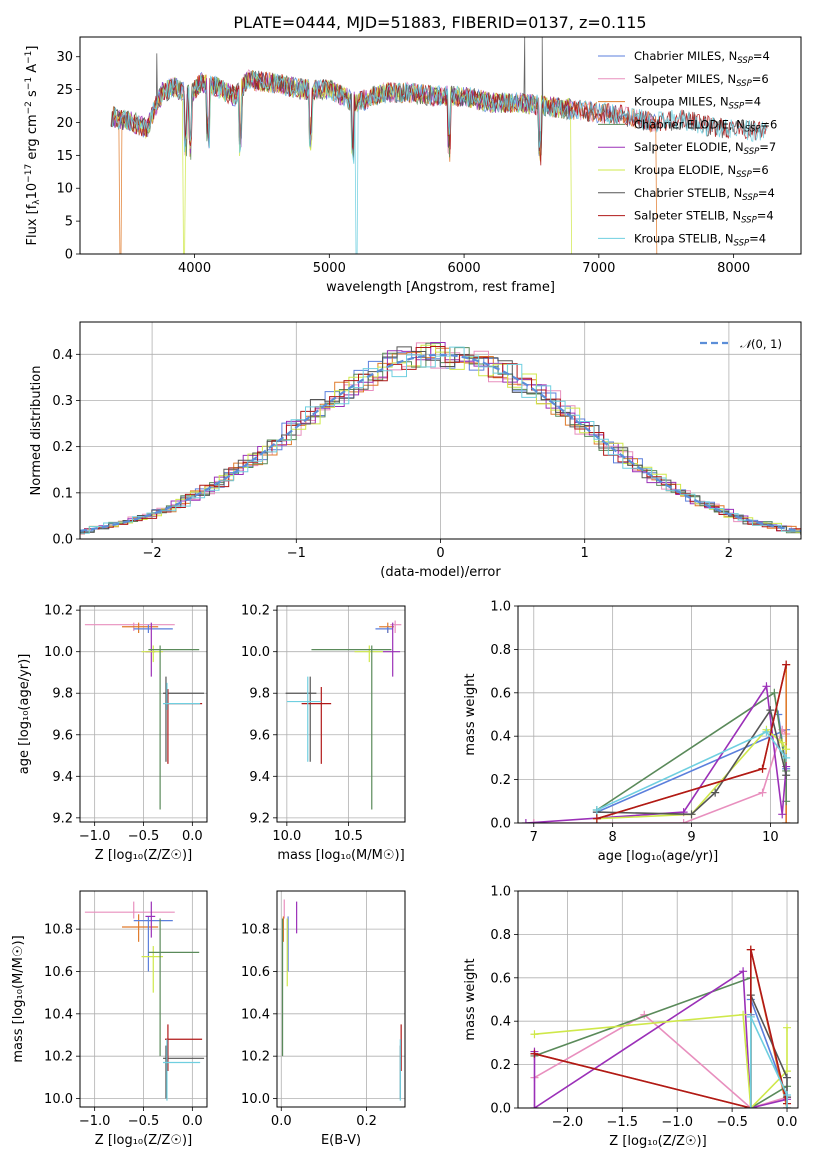 This screenshot has width=819, height=1170. I want to click on weight-vs-age-ytick-label: 0.2, so click(500, 780).